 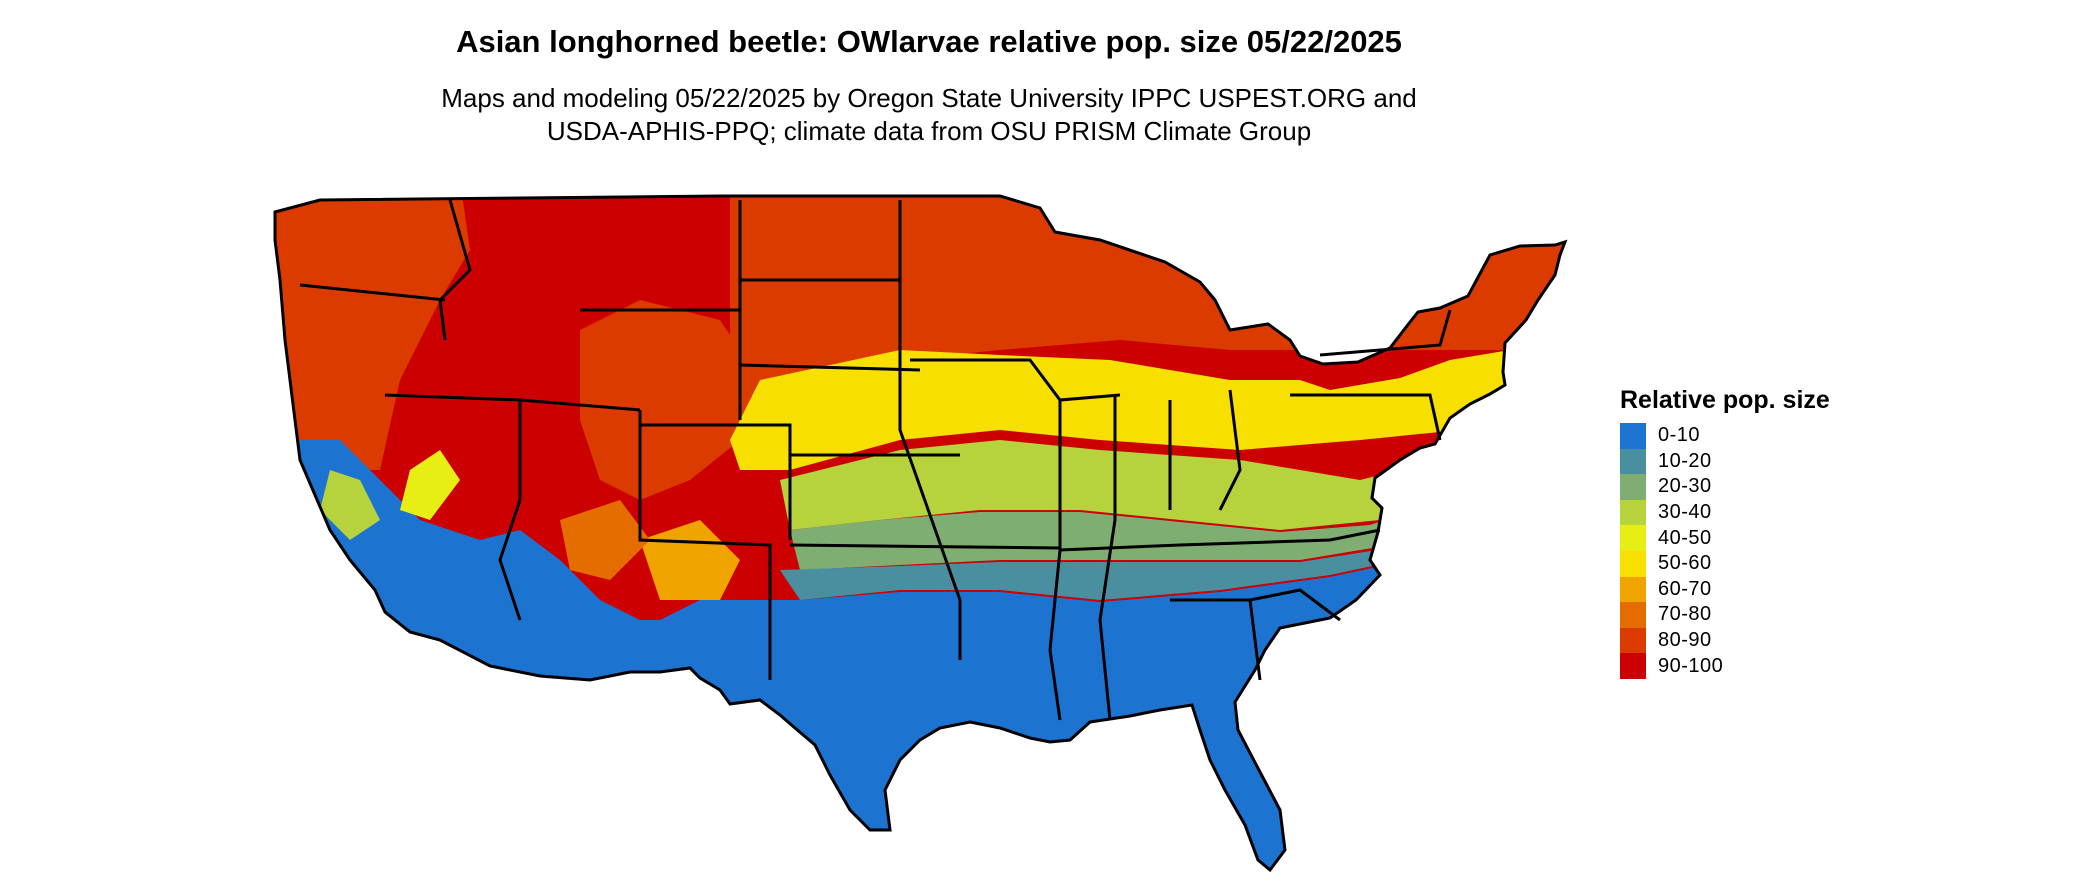 I want to click on legend-item: 10-20, so click(x=1725, y=461).